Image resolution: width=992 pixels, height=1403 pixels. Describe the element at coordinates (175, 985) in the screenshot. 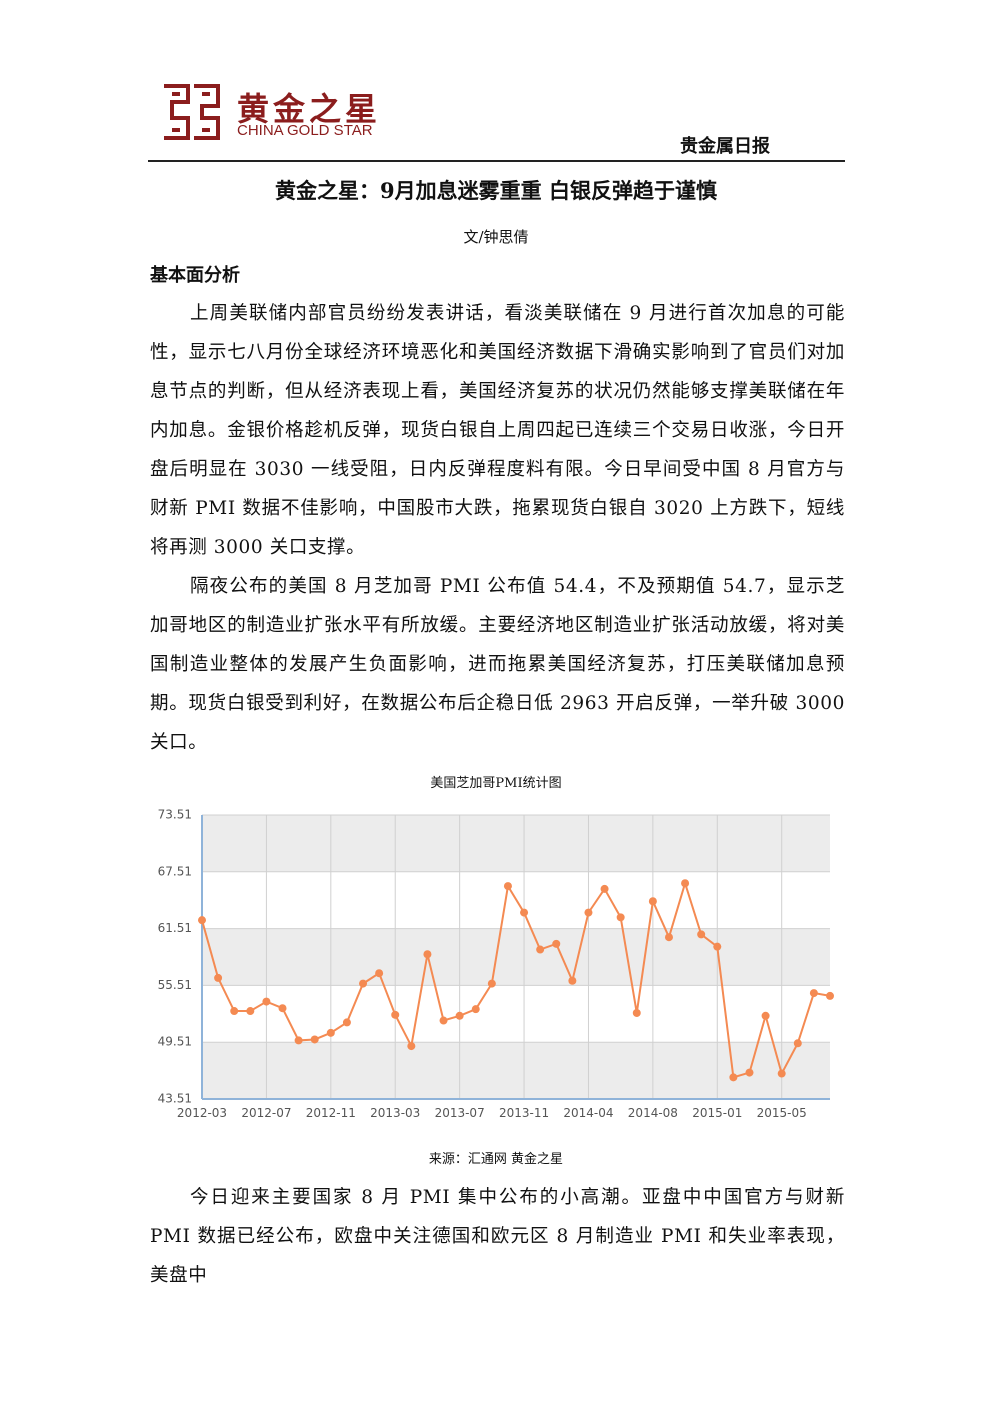

I see `y-tick-label: 55.51` at that location.